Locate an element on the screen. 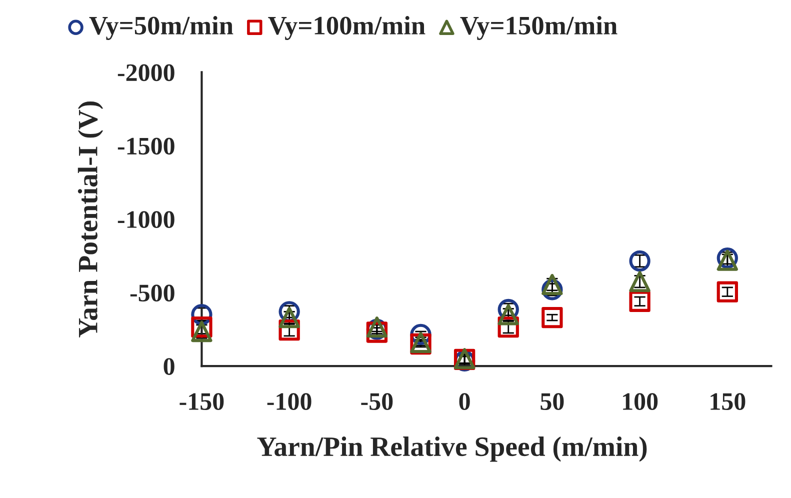  x-tick-label: -100 is located at coordinates (289, 401).